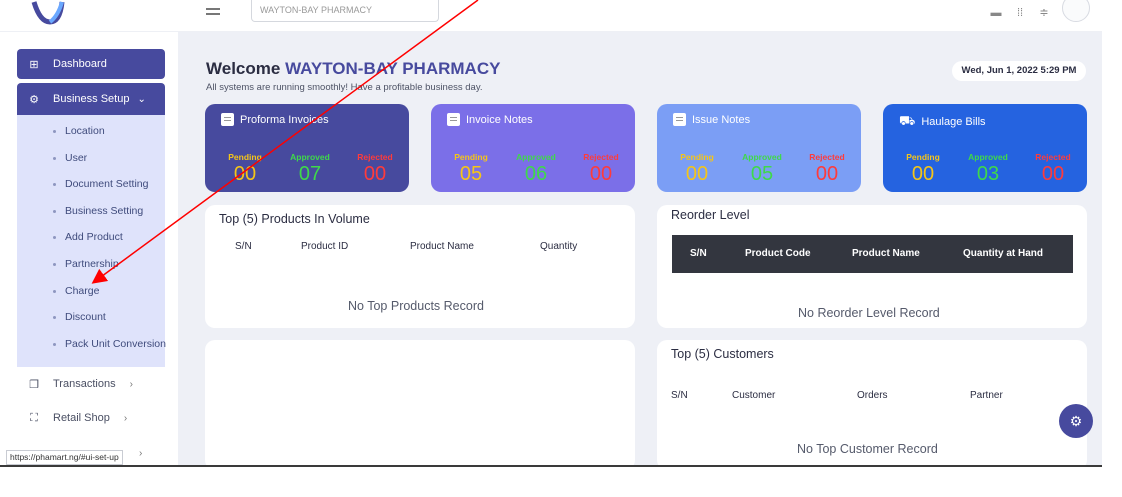  I want to click on chevron-down-icon: ⌄, so click(141, 99).